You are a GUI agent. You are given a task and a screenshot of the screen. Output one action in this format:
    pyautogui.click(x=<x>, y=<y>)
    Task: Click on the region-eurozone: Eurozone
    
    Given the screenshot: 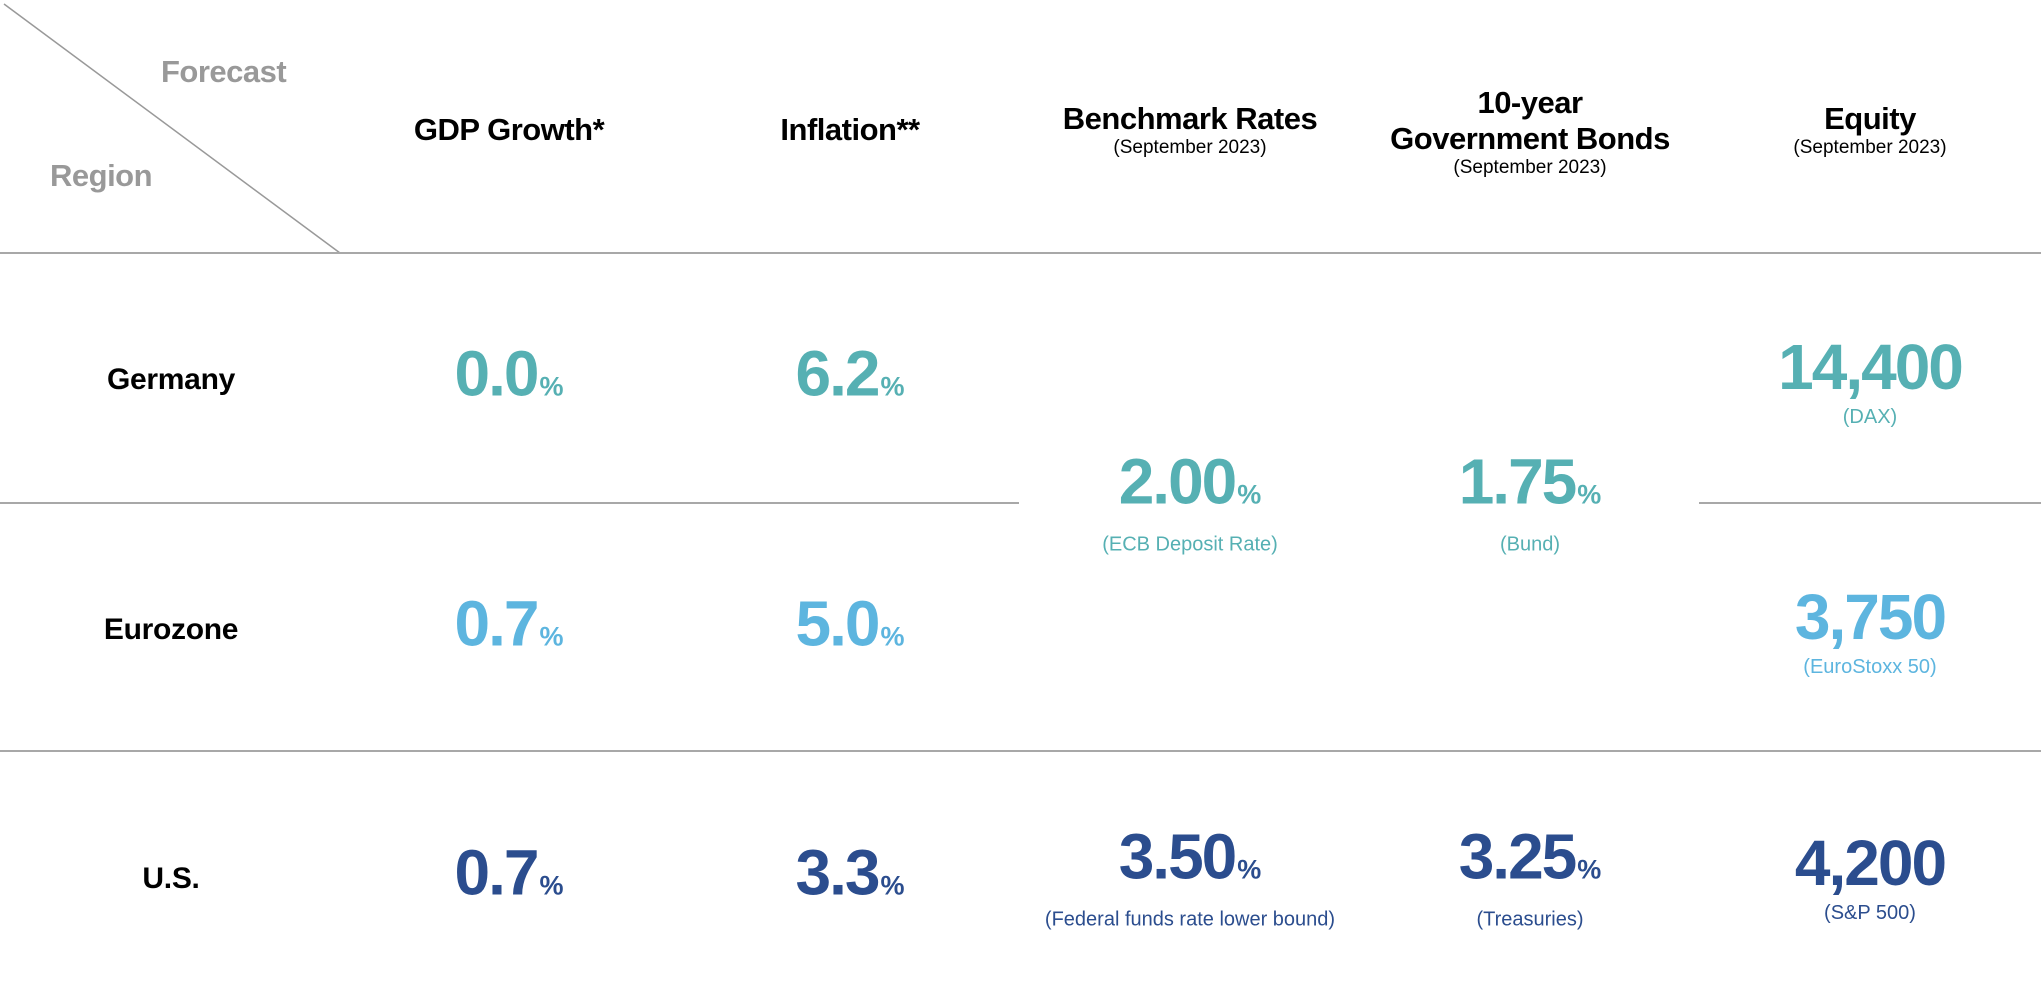 What is the action you would take?
    pyautogui.click(x=171, y=629)
    